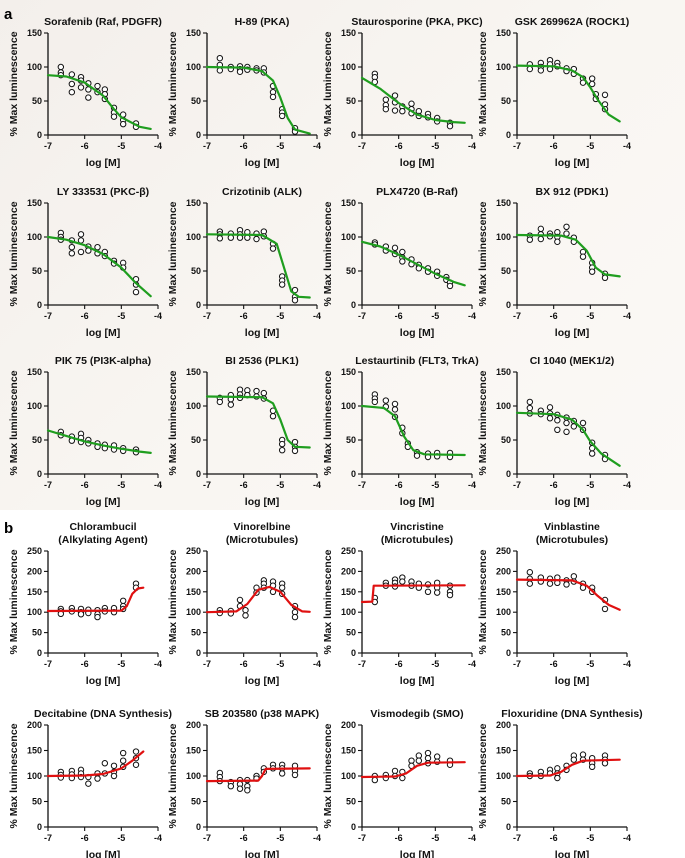 This screenshot has height=858, width=685. I want to click on chart-18-title: SB 203580 (p38 MAPK), so click(262, 714).